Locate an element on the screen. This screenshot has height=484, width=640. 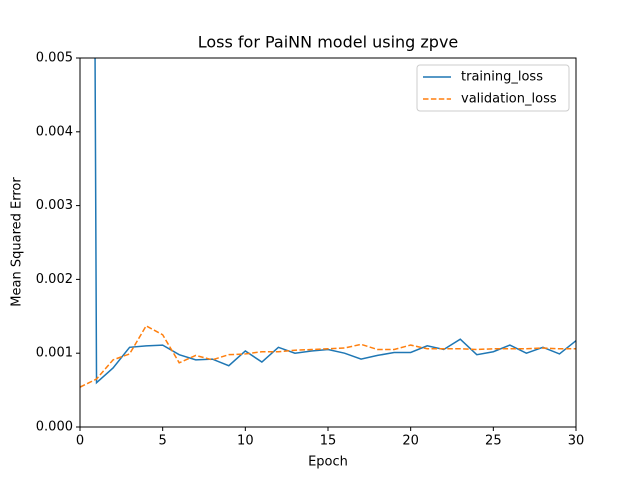
y-tick-label: 0.005 is located at coordinates (54, 58).